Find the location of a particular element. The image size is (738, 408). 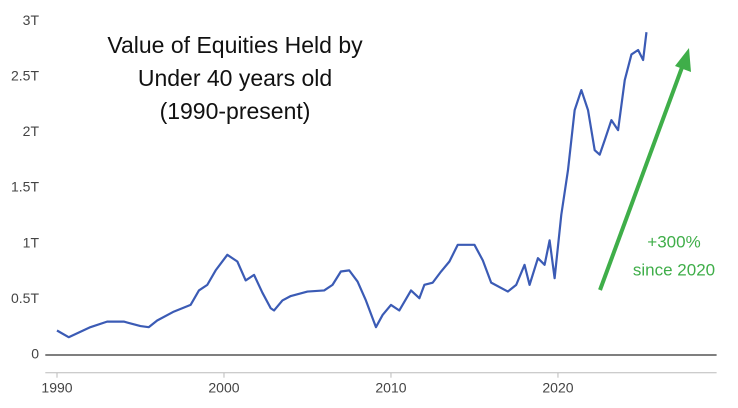

y-tick-label: 3T is located at coordinates (31, 20).